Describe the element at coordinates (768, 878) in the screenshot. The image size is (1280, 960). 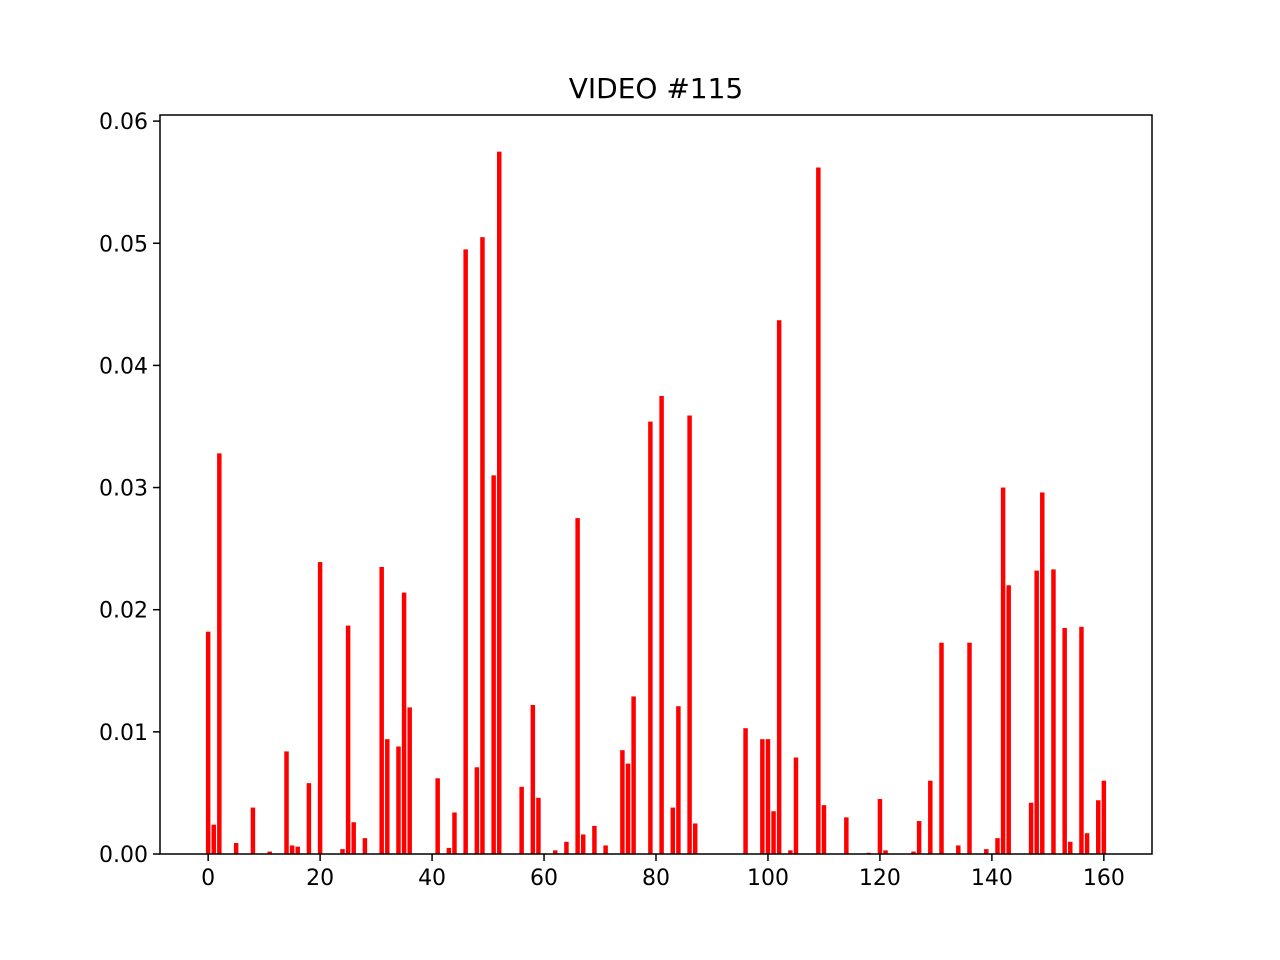
I see `x-tick-label: 100` at that location.